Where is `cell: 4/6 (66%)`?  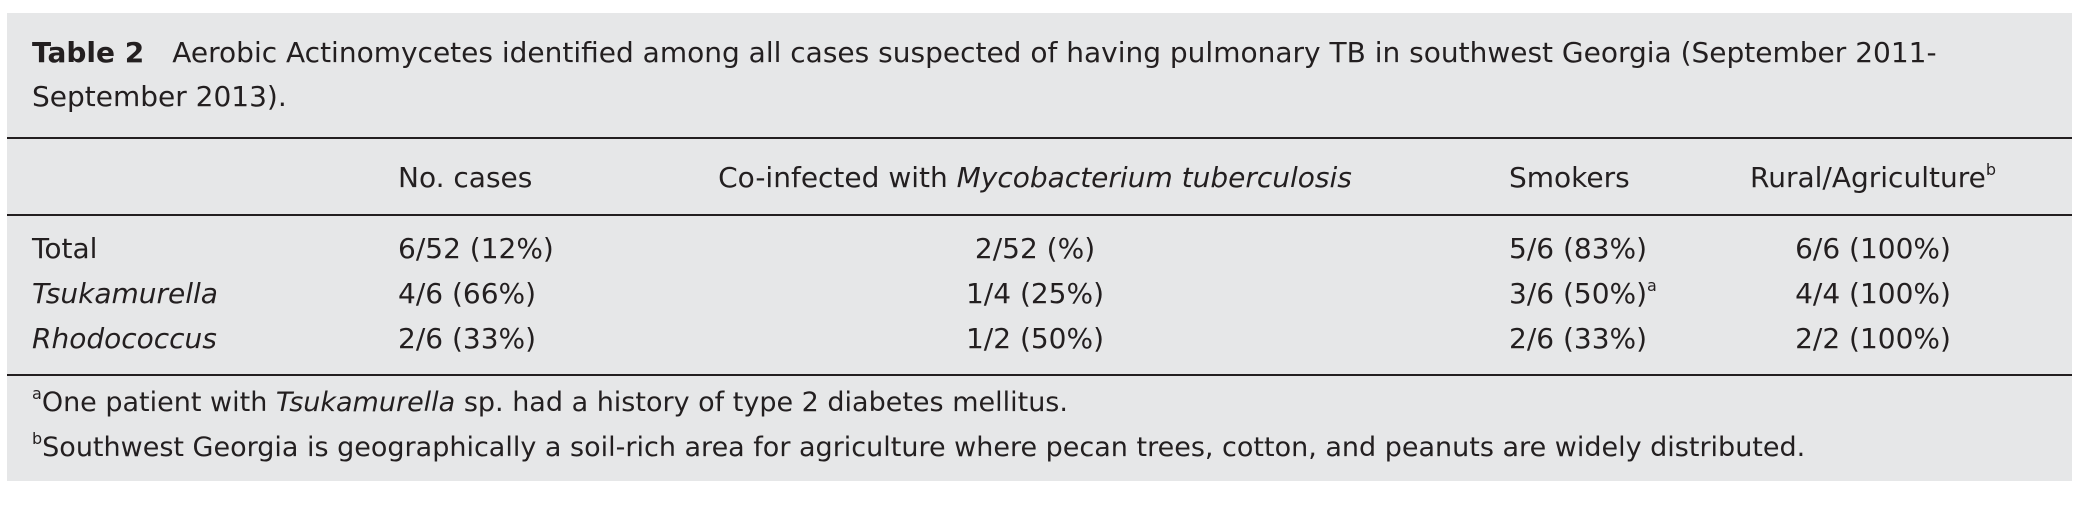 cell: 4/6 (66%) is located at coordinates (467, 294).